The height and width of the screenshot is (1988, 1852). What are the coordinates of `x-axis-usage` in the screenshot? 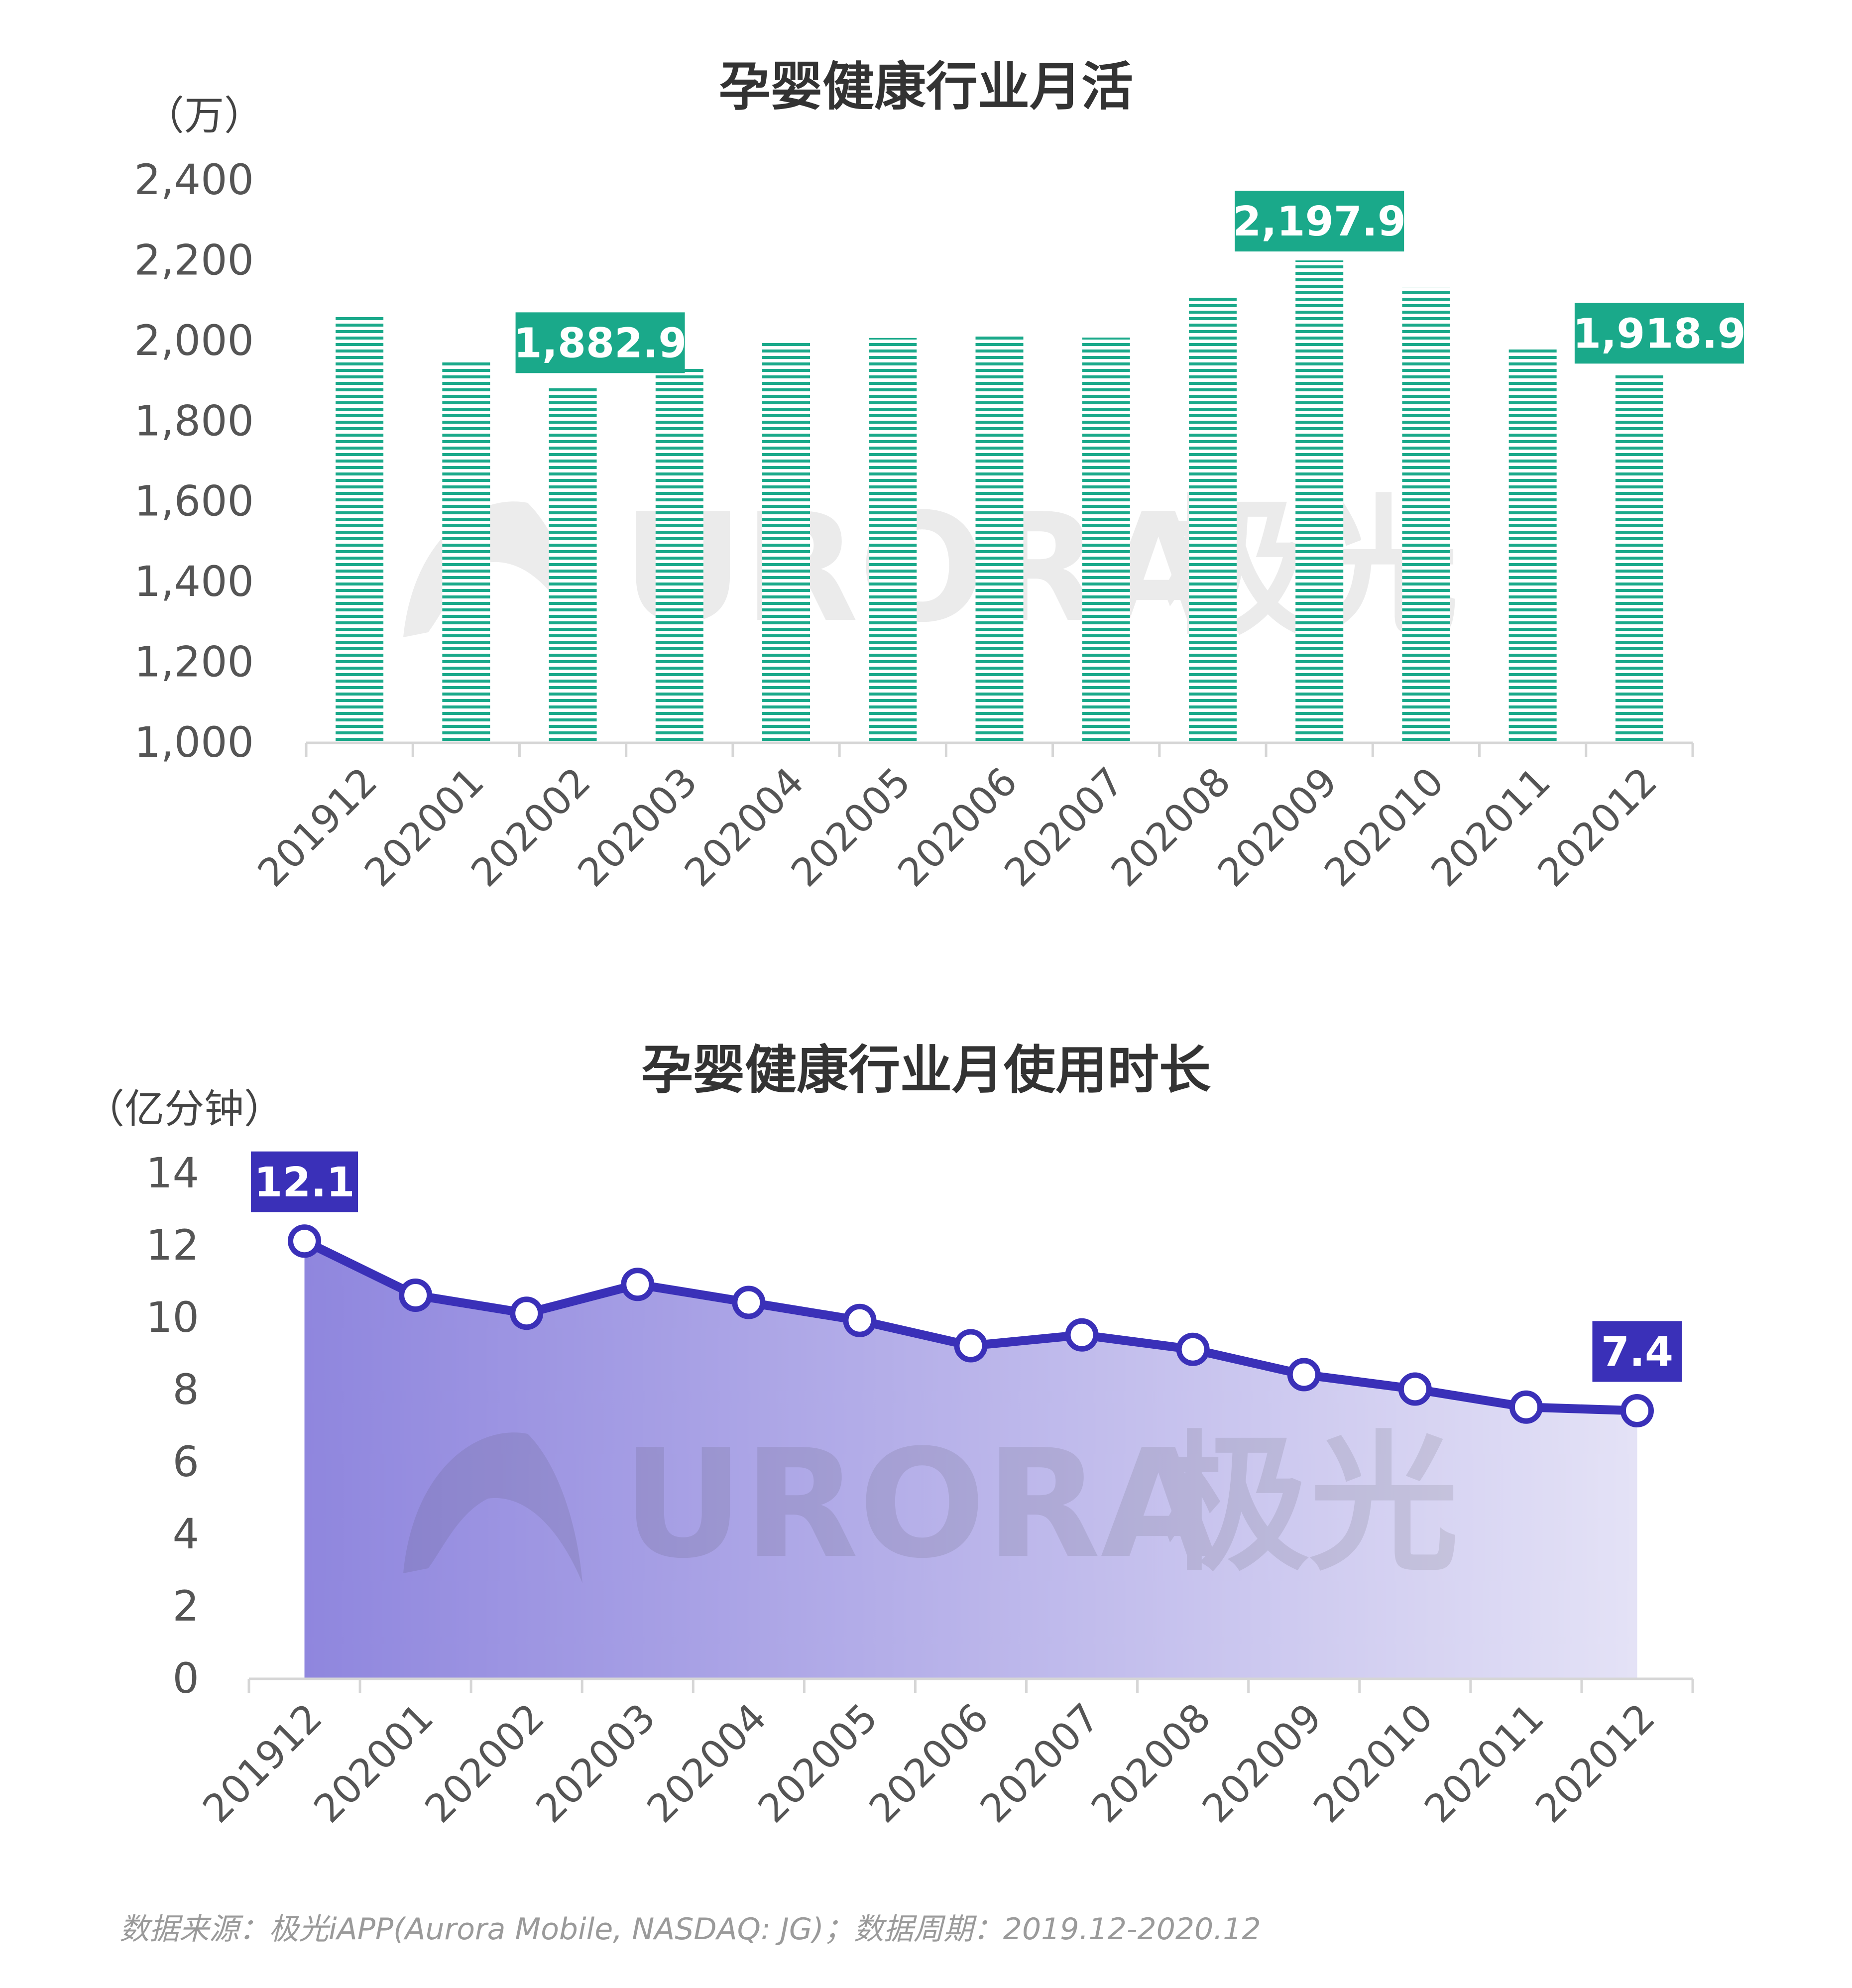 It's located at (970, 1685).